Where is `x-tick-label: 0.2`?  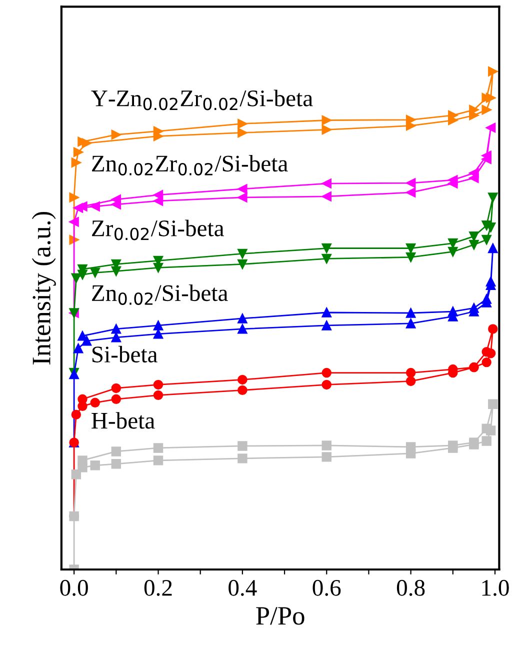 x-tick-label: 0.2 is located at coordinates (158, 588).